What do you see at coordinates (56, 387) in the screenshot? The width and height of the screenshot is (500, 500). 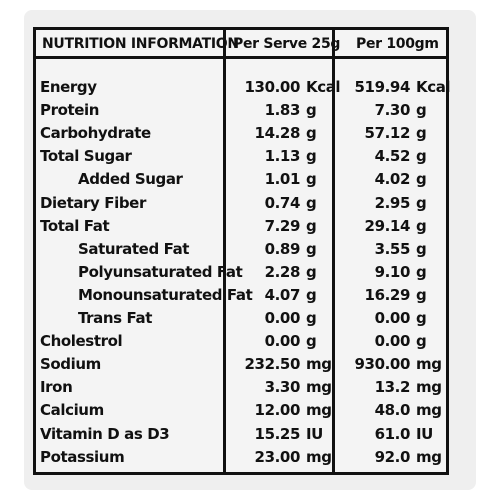 I see `nutrient-label: Iron` at bounding box center [56, 387].